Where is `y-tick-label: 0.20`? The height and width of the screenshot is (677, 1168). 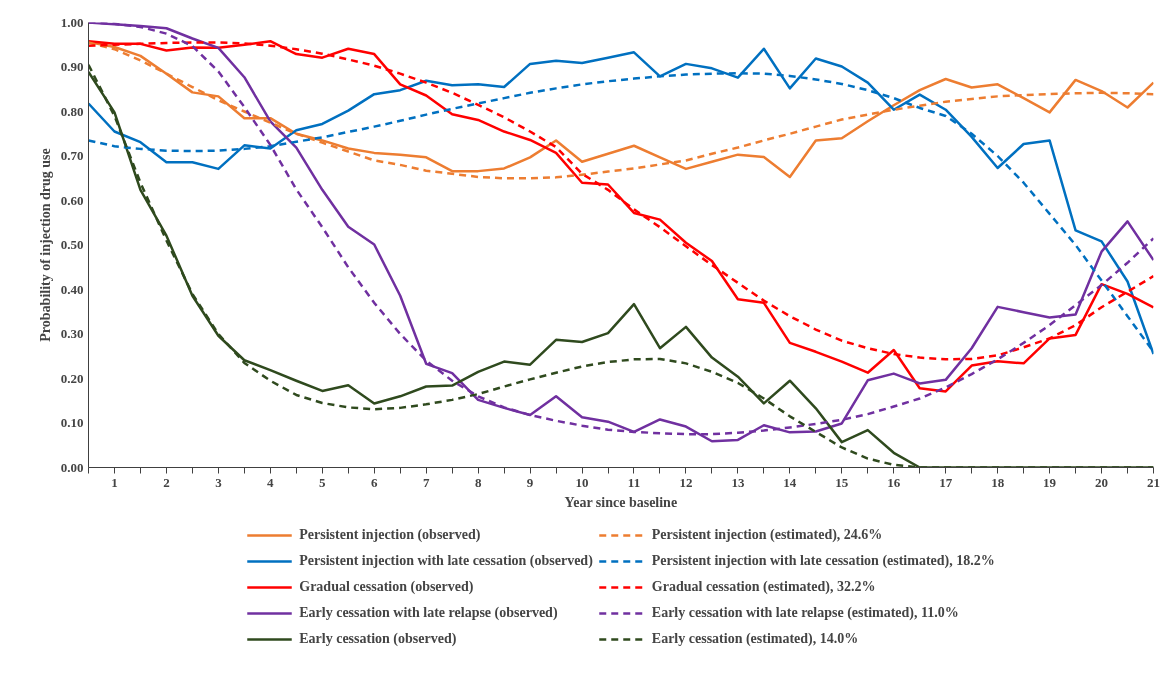 y-tick-label: 0.20 is located at coordinates (72, 378).